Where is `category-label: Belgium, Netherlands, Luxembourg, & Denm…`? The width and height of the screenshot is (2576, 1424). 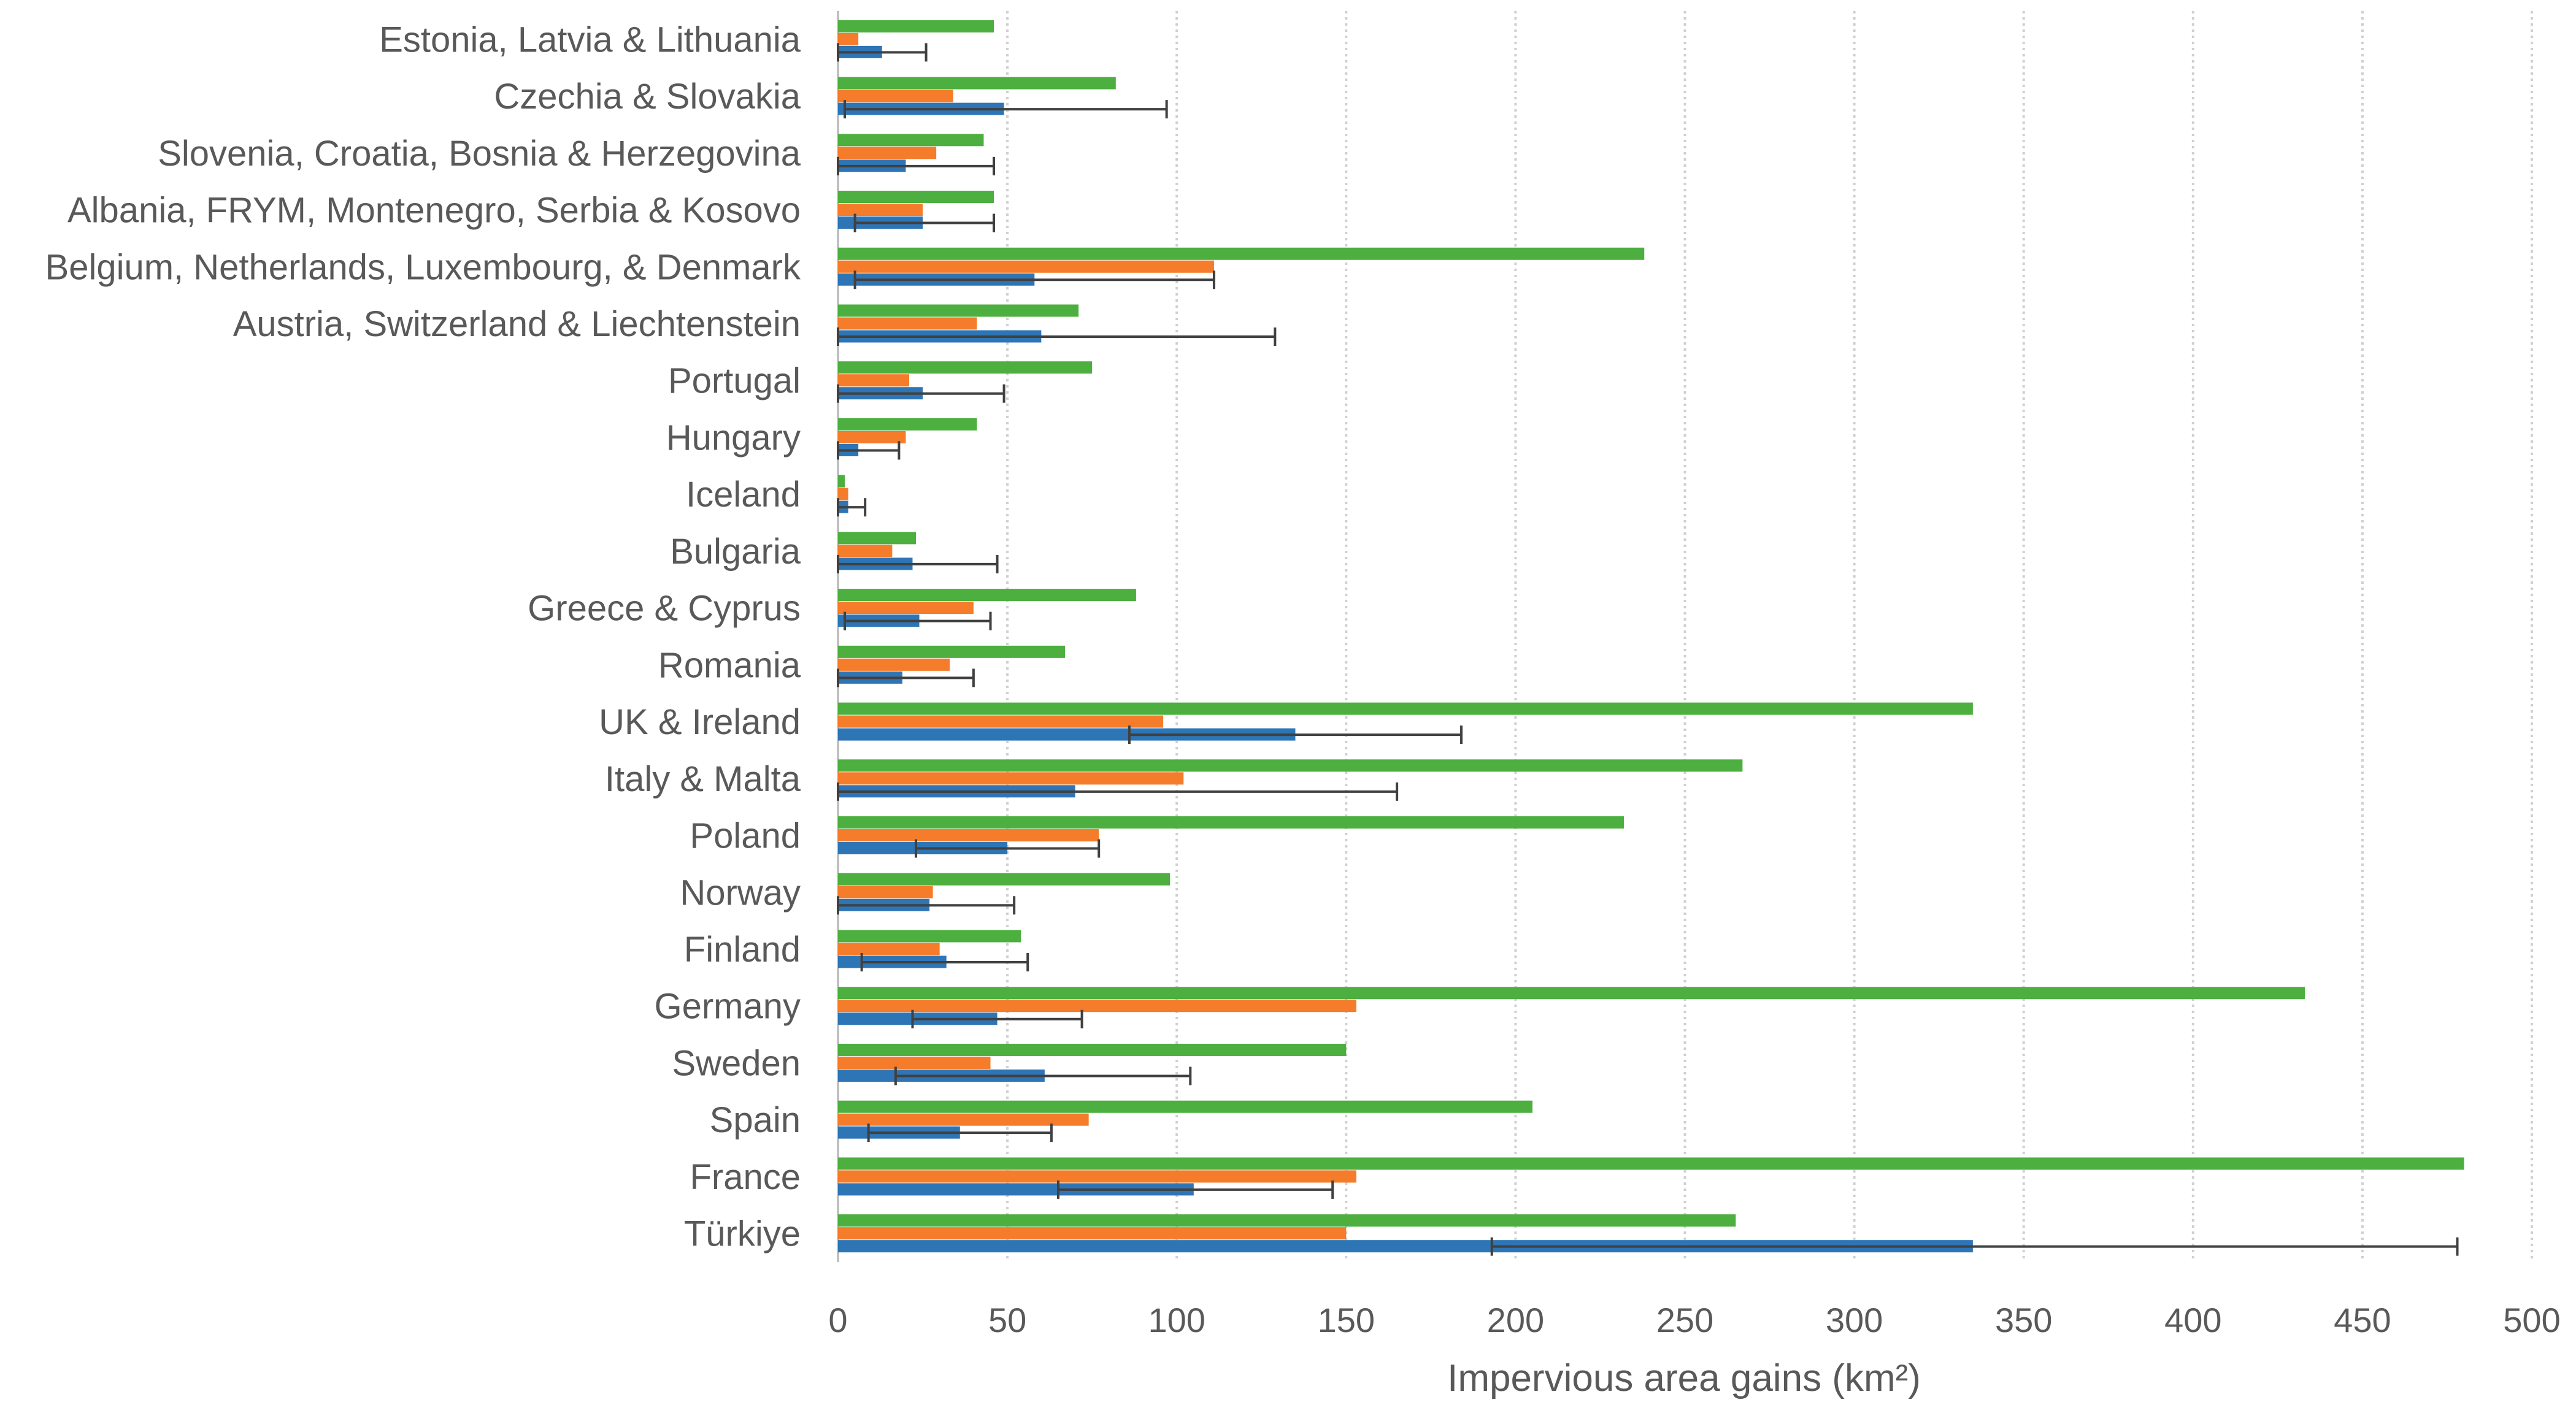 category-label: Belgium, Netherlands, Luxembourg, & Denm… is located at coordinates (423, 267).